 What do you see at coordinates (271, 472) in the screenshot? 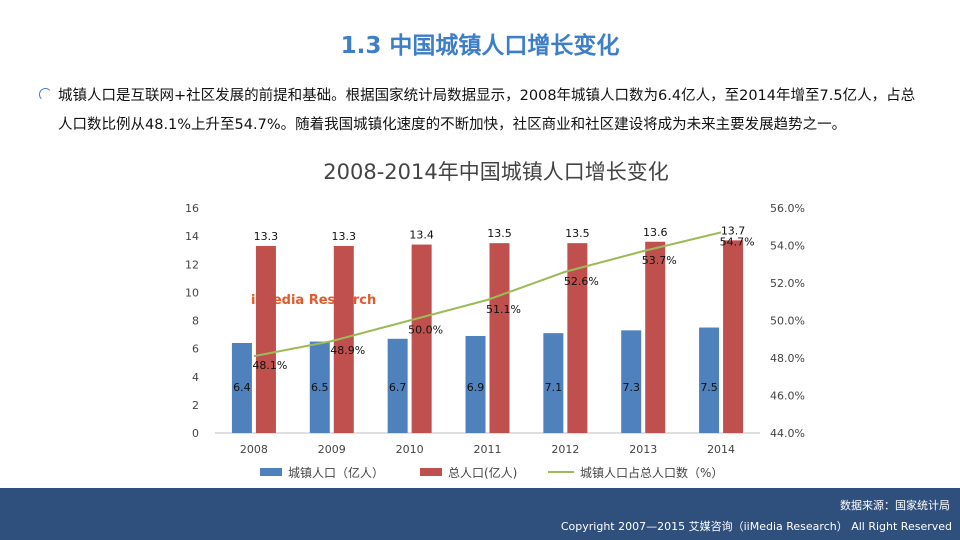
I see `legend-urban-swatch` at bounding box center [271, 472].